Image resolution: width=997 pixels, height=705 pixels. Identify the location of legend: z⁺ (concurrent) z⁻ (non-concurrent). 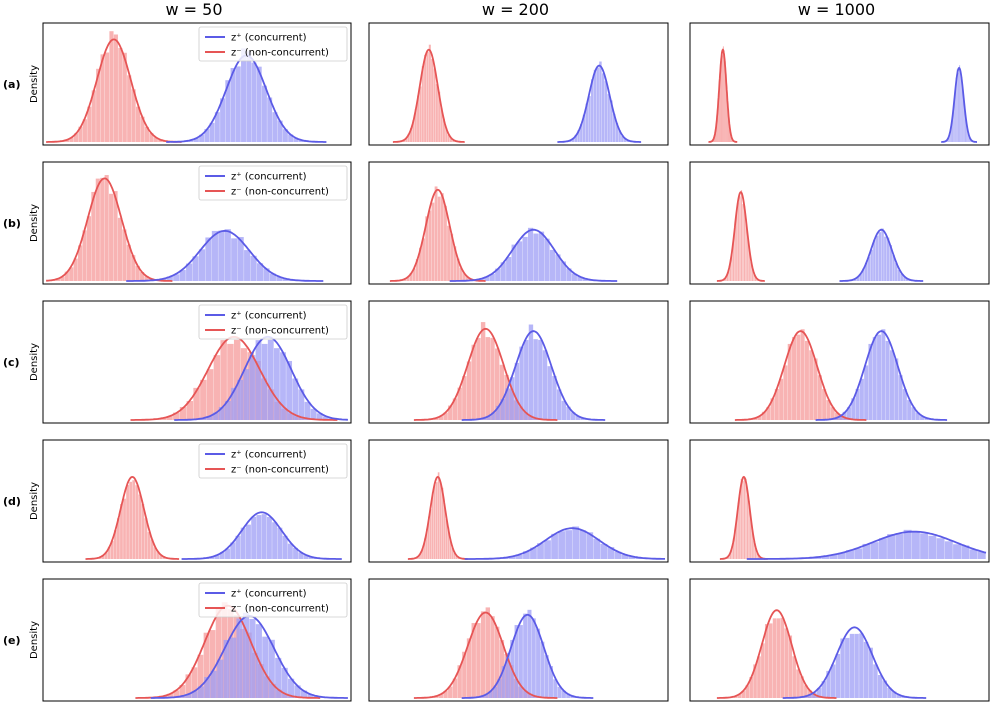
(273, 461).